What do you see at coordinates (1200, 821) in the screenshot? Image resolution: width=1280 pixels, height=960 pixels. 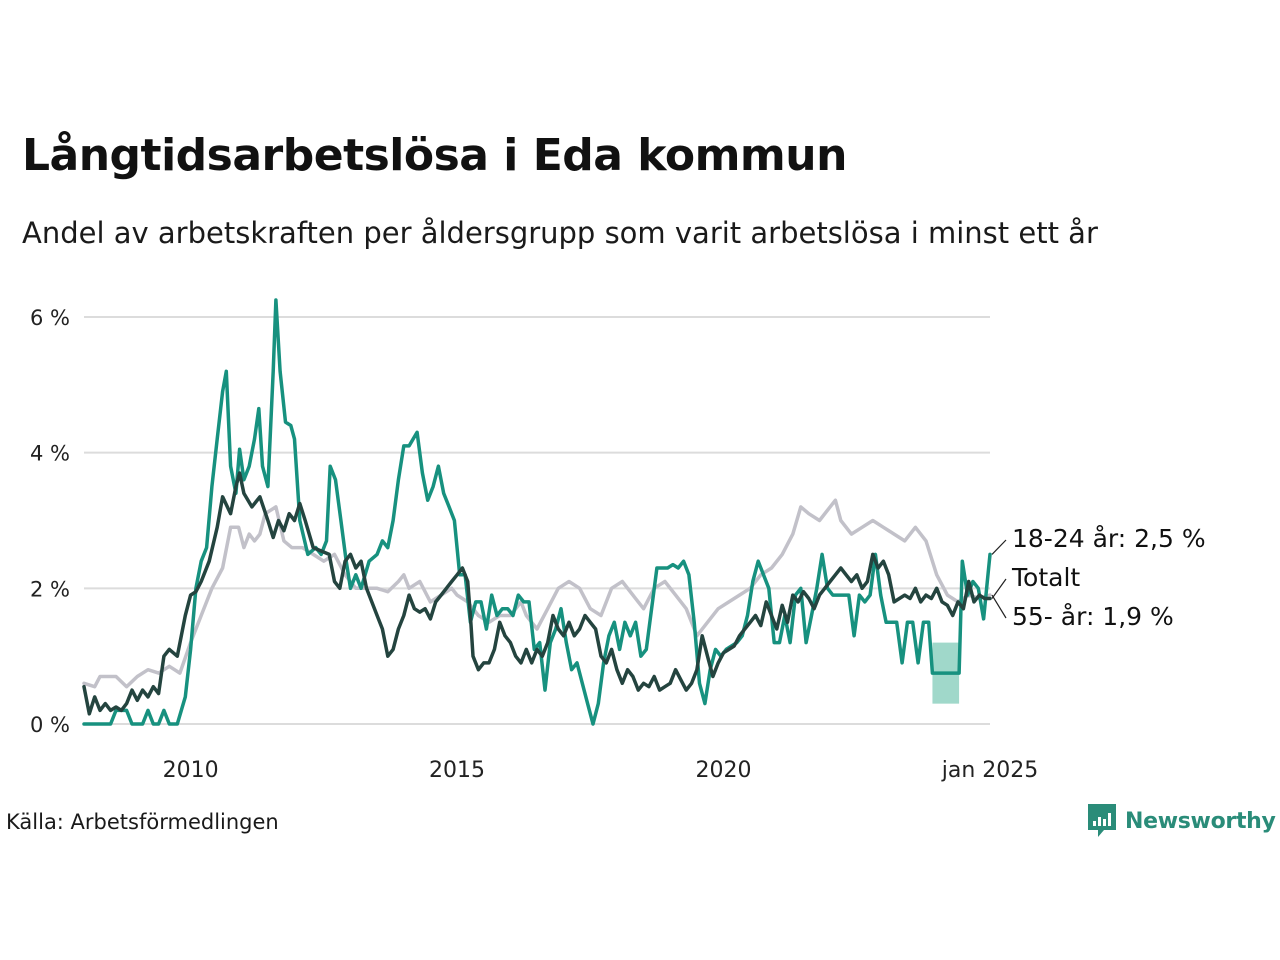 I see `brand-name: Newsworthy` at bounding box center [1200, 821].